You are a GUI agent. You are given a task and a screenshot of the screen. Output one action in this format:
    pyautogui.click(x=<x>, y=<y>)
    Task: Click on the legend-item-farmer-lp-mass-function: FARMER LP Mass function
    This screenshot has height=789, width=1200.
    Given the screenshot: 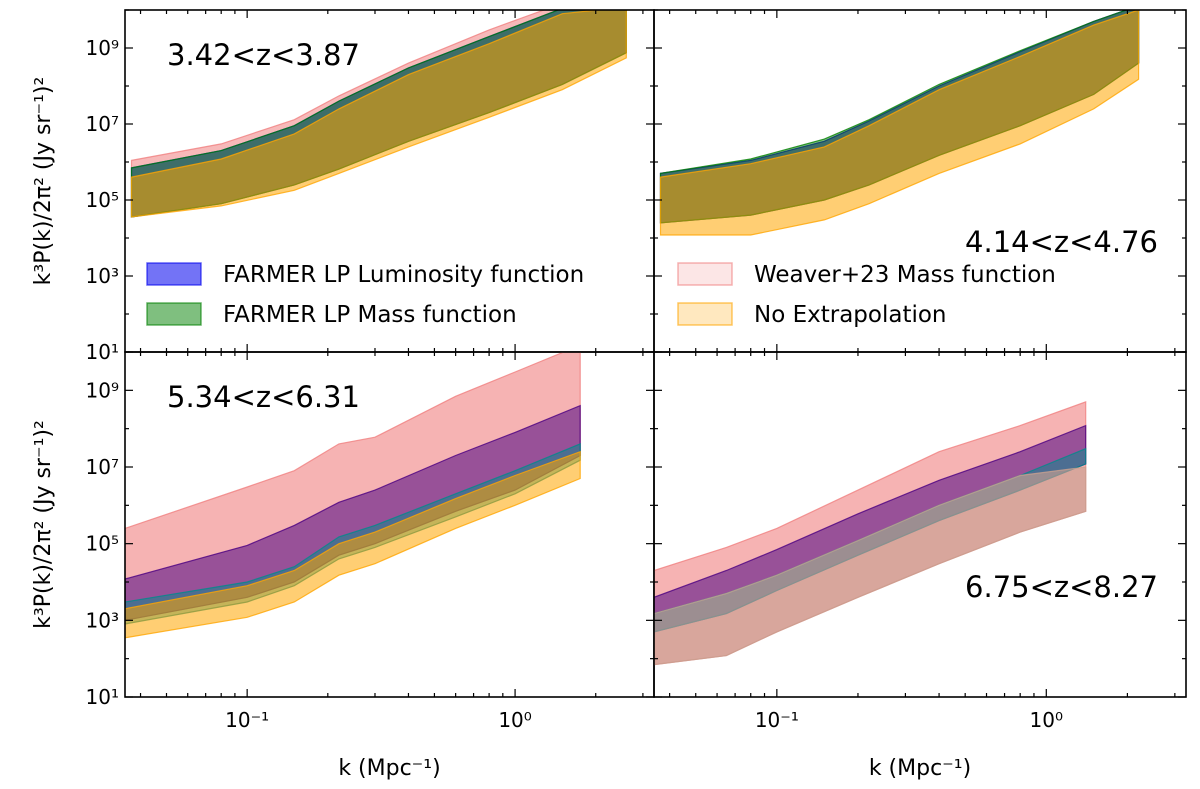 What is the action you would take?
    pyautogui.click(x=331, y=315)
    